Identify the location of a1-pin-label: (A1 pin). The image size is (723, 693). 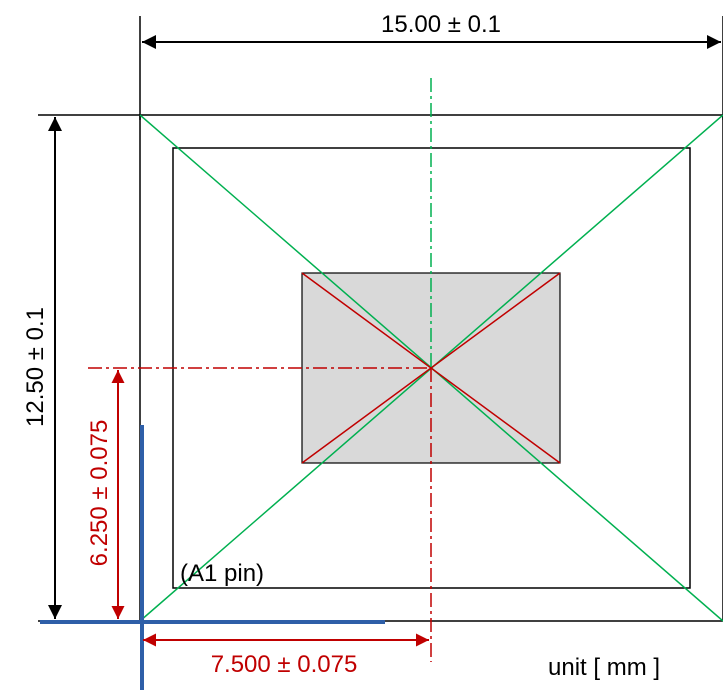
(222, 573).